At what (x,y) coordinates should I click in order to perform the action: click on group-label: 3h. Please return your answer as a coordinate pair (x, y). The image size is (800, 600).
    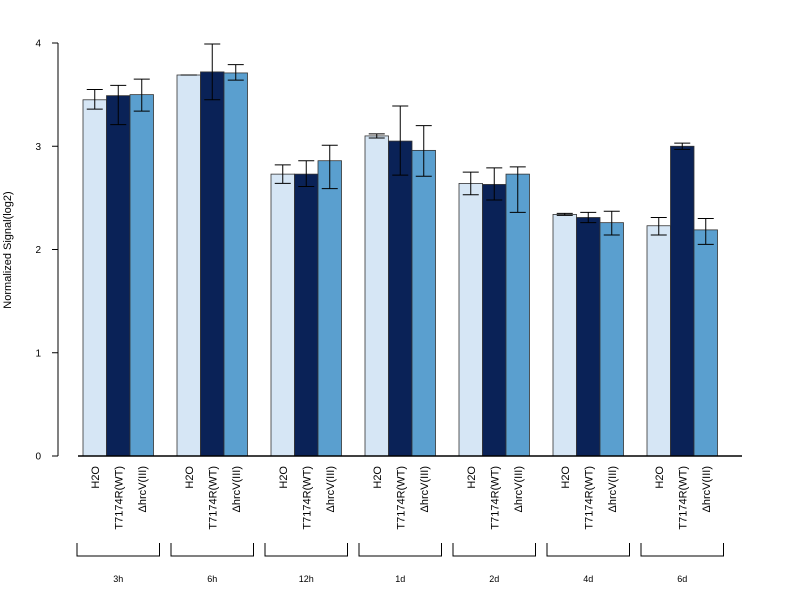
    Looking at the image, I should click on (118, 579).